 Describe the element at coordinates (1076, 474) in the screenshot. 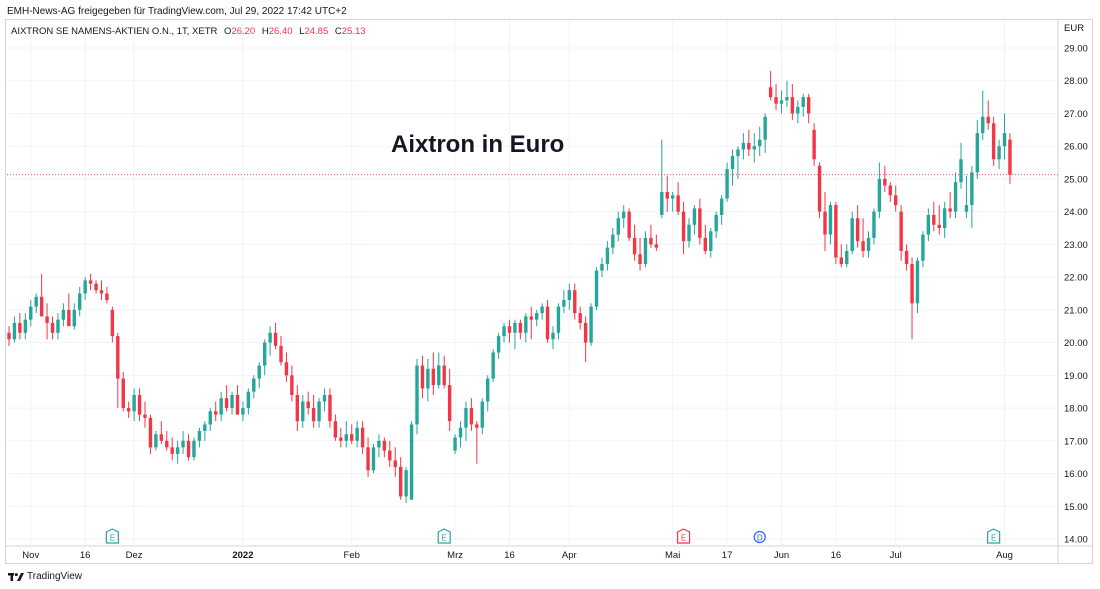

I see `y-tick-label: 16.00` at that location.